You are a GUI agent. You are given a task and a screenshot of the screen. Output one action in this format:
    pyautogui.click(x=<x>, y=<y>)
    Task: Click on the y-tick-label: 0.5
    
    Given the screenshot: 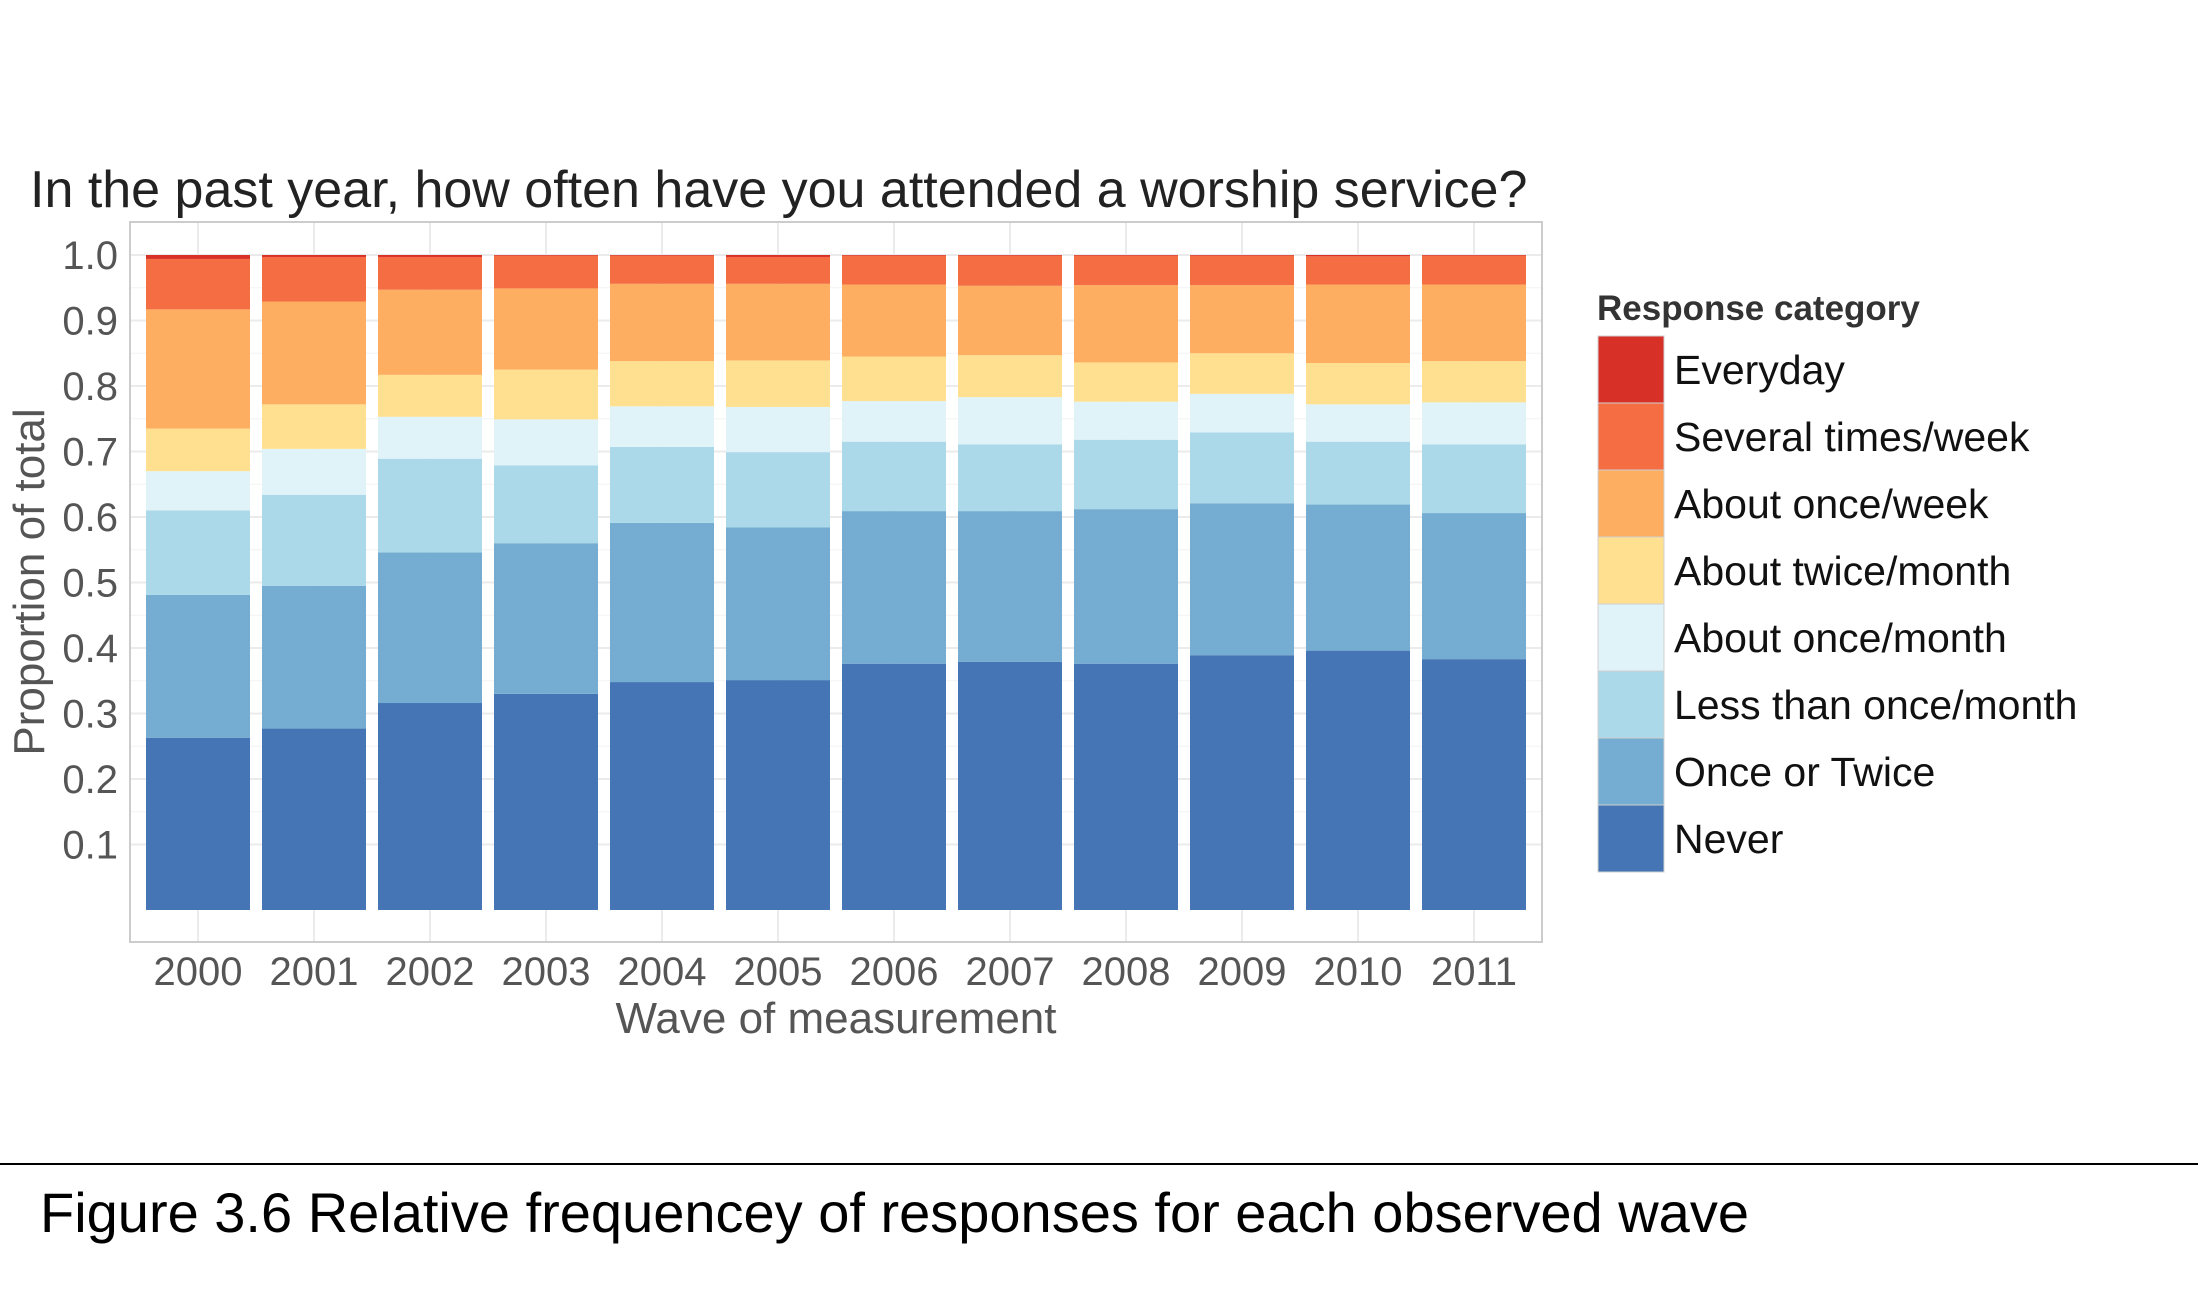 What is the action you would take?
    pyautogui.click(x=90, y=584)
    